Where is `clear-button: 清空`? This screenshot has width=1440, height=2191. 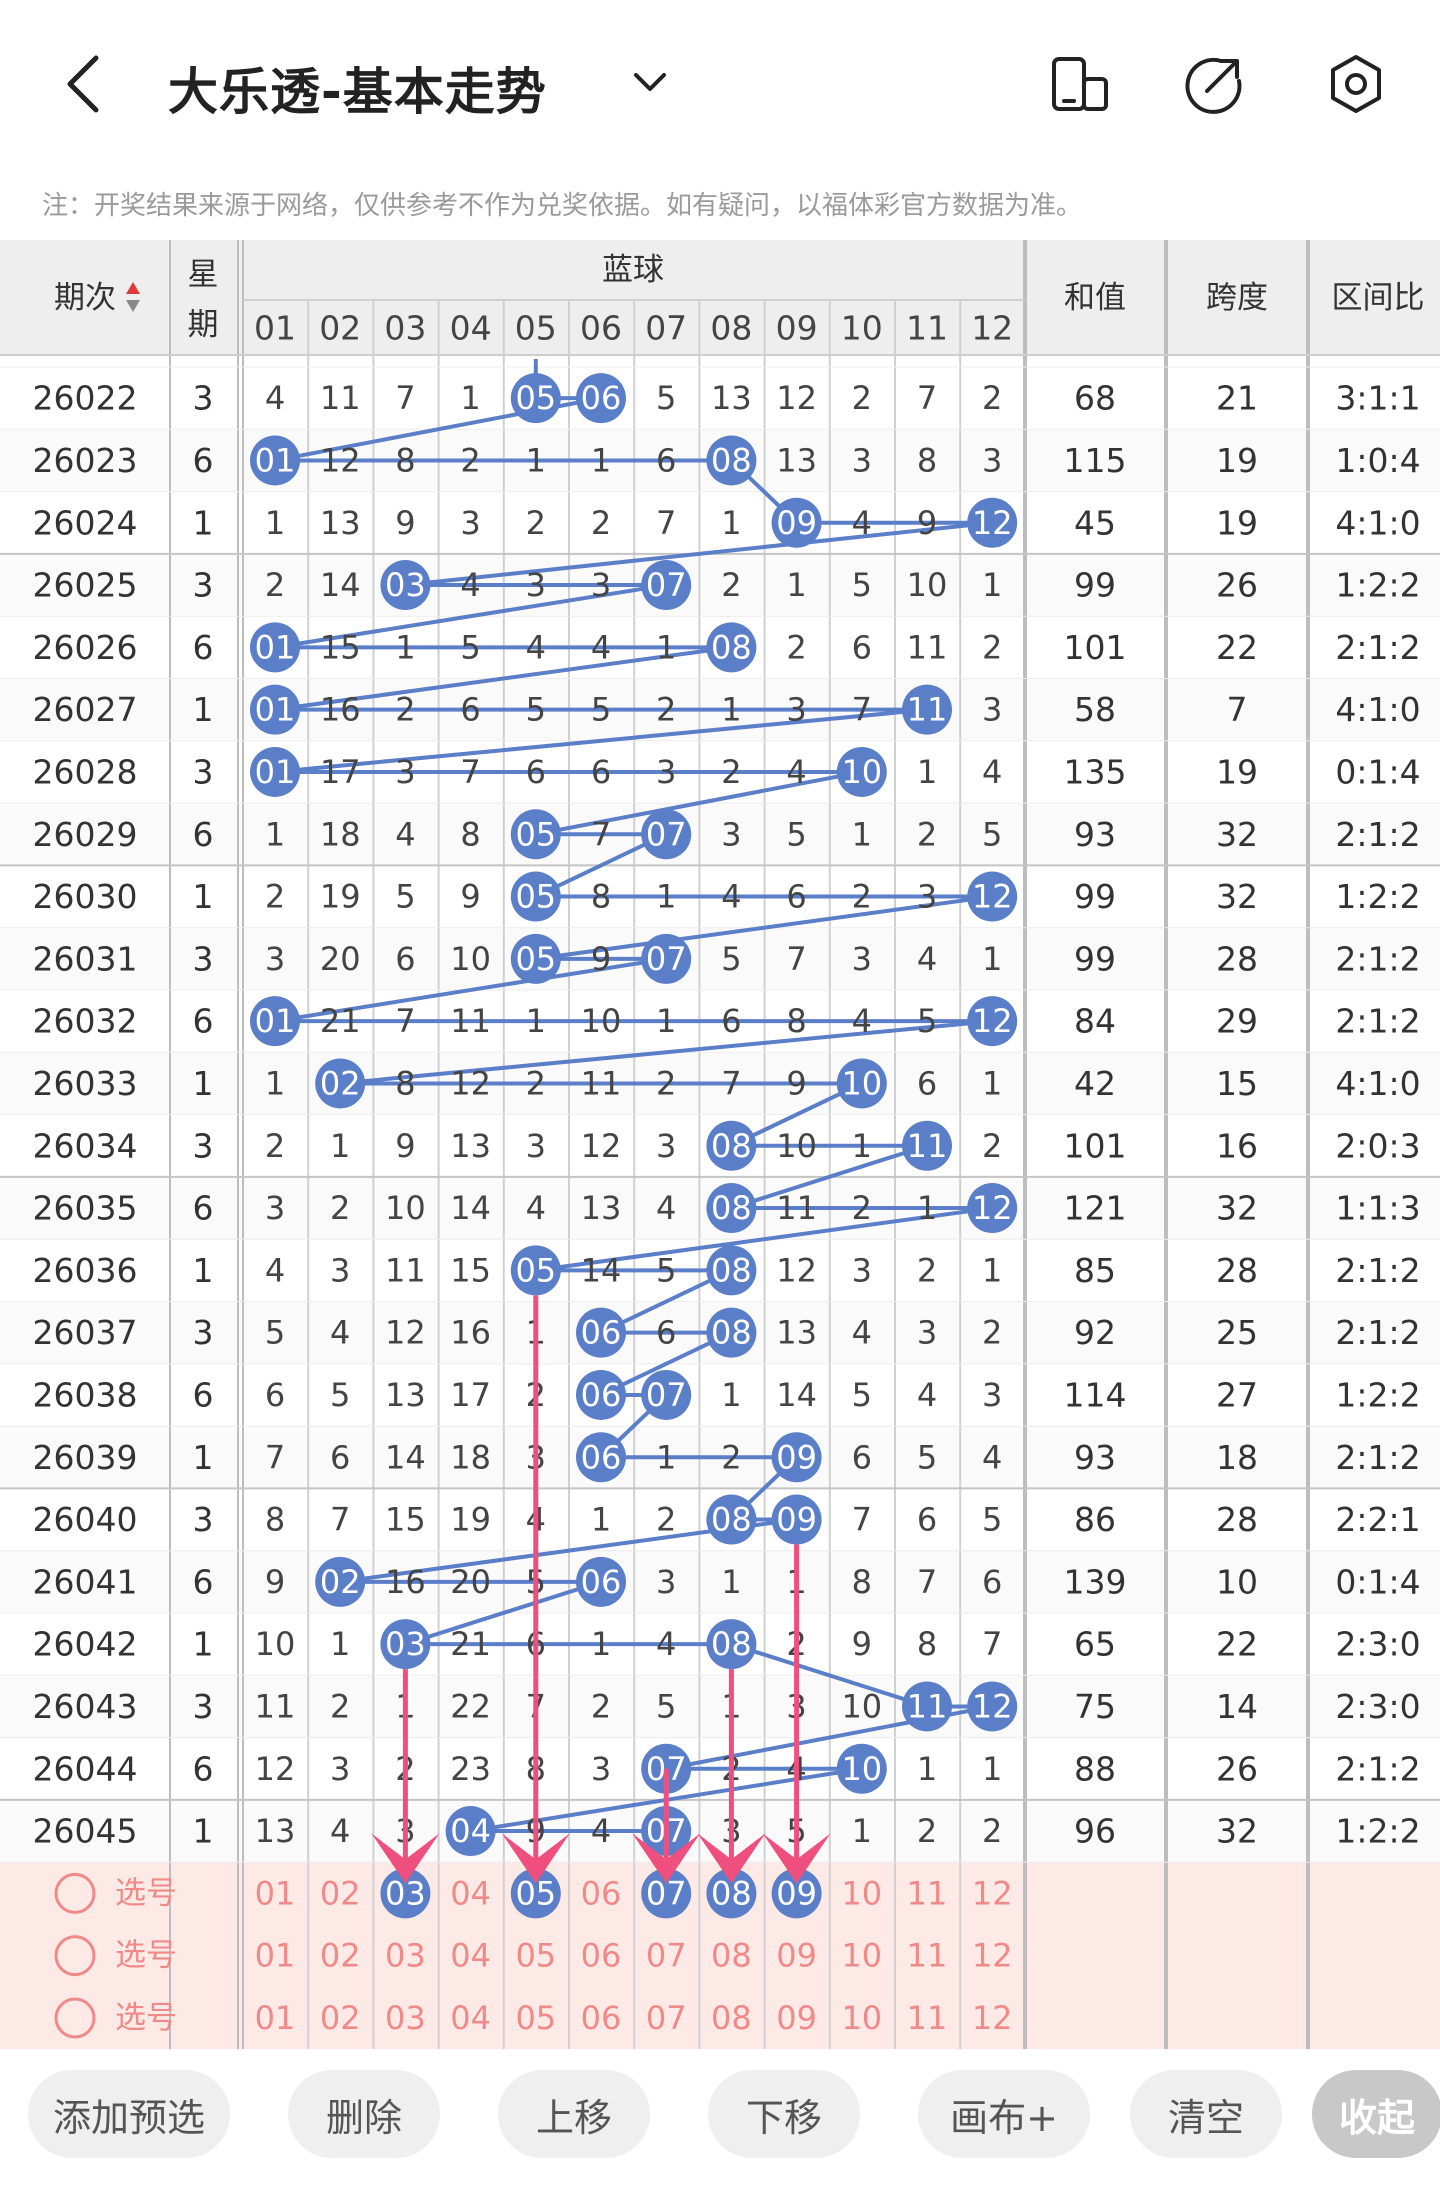 clear-button: 清空 is located at coordinates (1206, 2114).